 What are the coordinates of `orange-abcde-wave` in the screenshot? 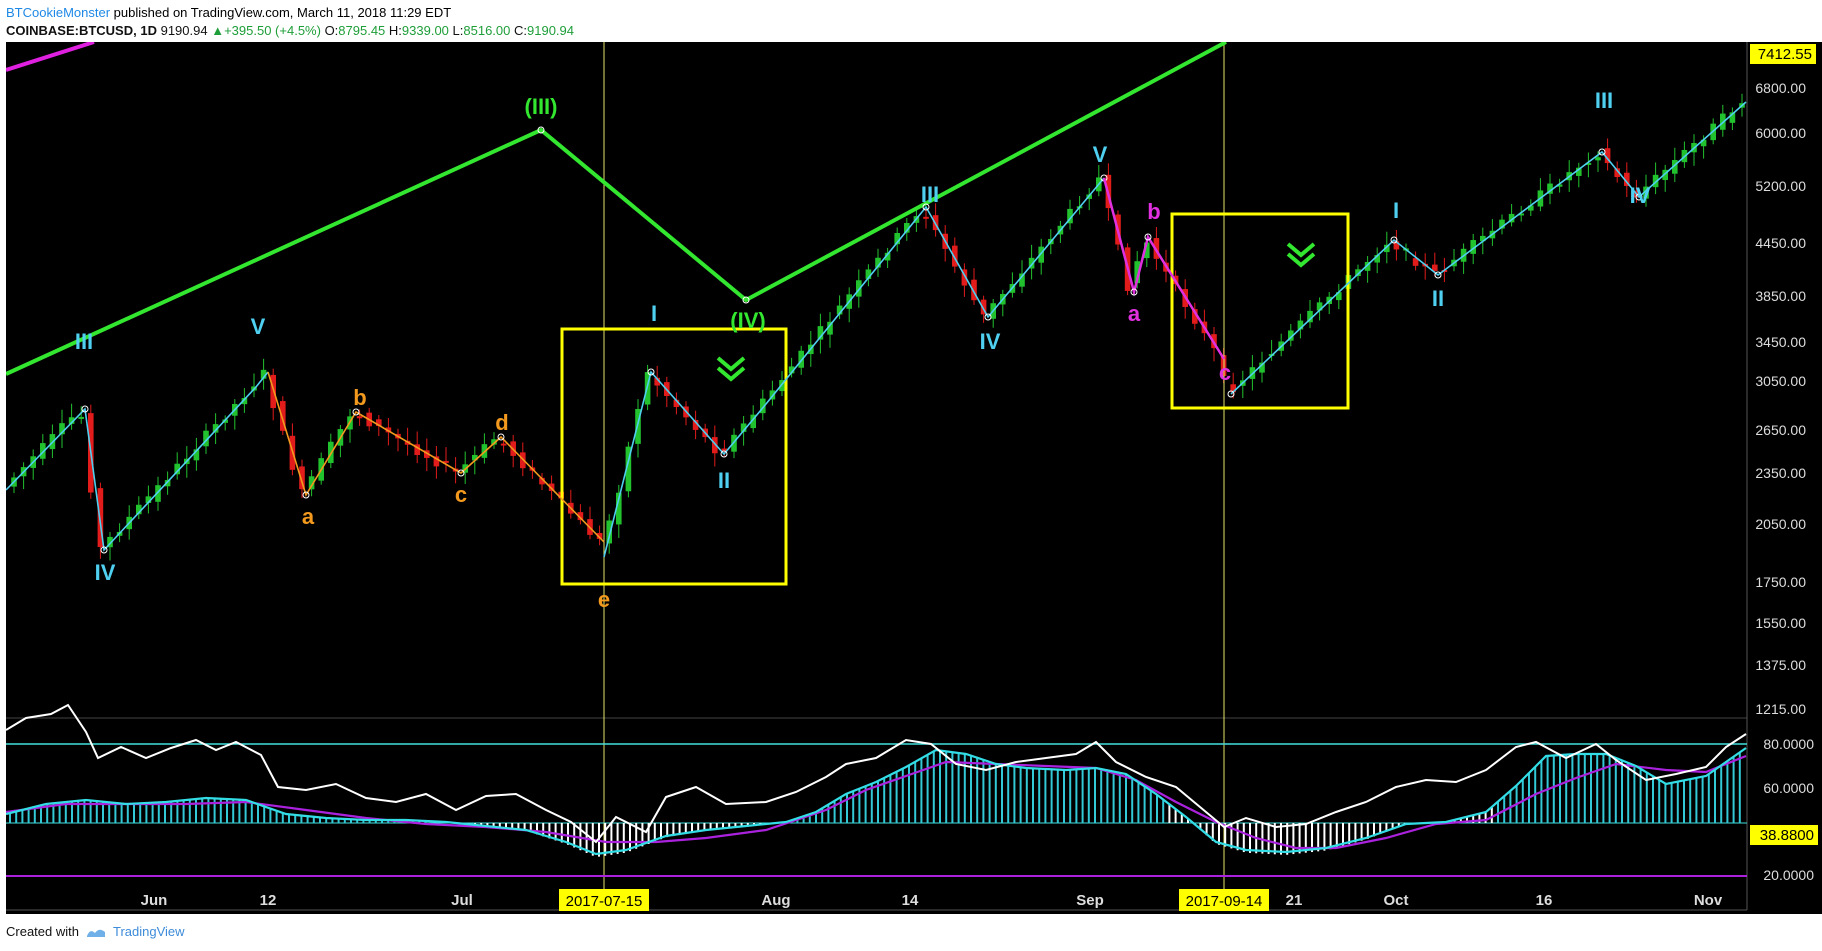 It's located at (436, 457).